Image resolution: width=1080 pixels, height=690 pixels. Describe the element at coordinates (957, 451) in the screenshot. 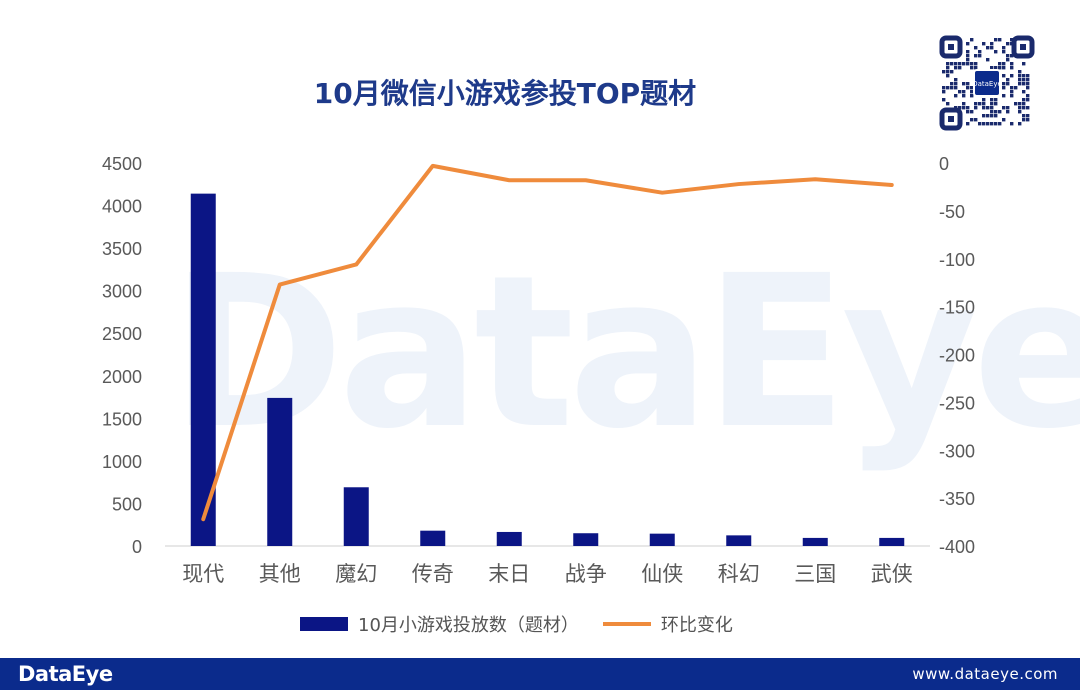

I see `y-right-tick-label: -300` at that location.